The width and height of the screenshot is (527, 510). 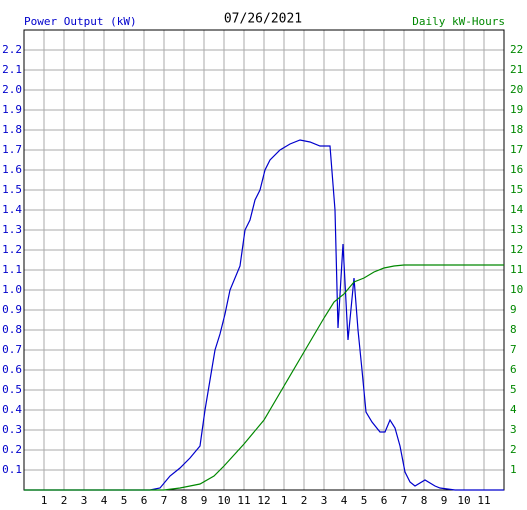 What do you see at coordinates (12, 69) in the screenshot?
I see `y-tick-label: 2.1` at bounding box center [12, 69].